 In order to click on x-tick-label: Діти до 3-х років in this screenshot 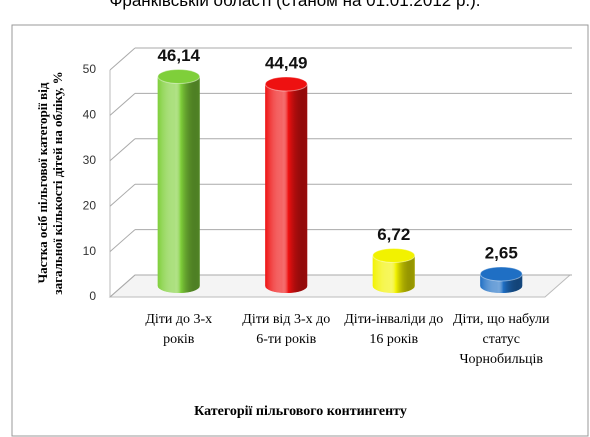, I will do `click(179, 329)`.